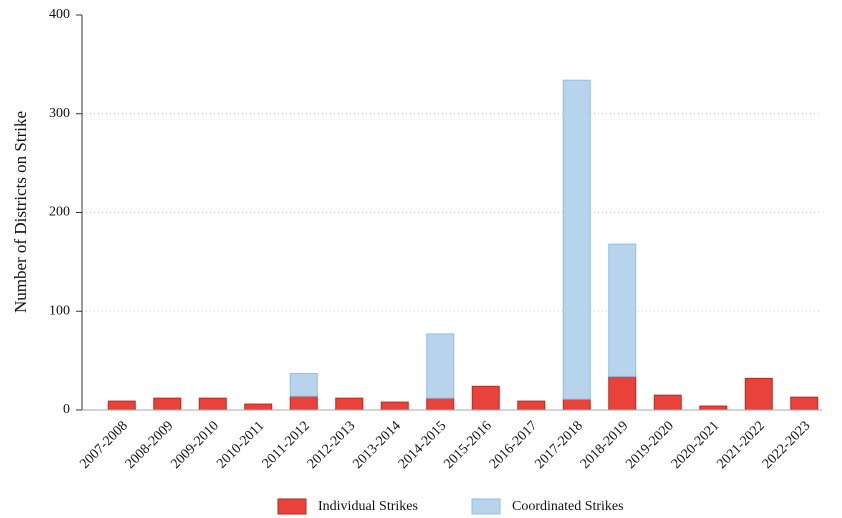 The height and width of the screenshot is (518, 842). What do you see at coordinates (423, 445) in the screenshot?
I see `x-tick-label: 2014-2015` at bounding box center [423, 445].